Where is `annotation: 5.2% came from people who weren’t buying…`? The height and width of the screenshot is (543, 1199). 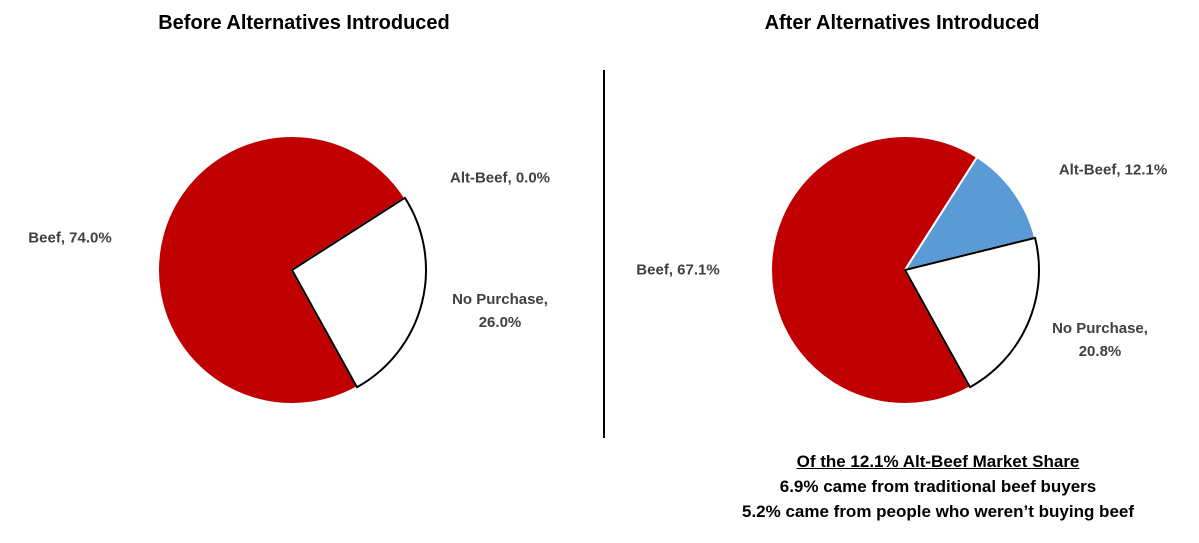 annotation: 5.2% came from people who weren’t buying… is located at coordinates (938, 511).